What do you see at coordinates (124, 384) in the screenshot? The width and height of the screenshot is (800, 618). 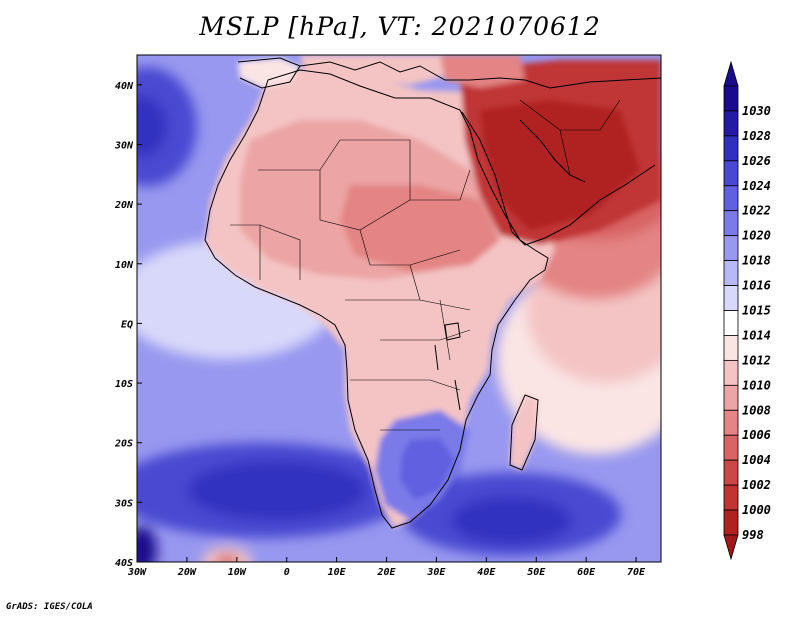 I see `y-tick-label: 10S` at bounding box center [124, 384].